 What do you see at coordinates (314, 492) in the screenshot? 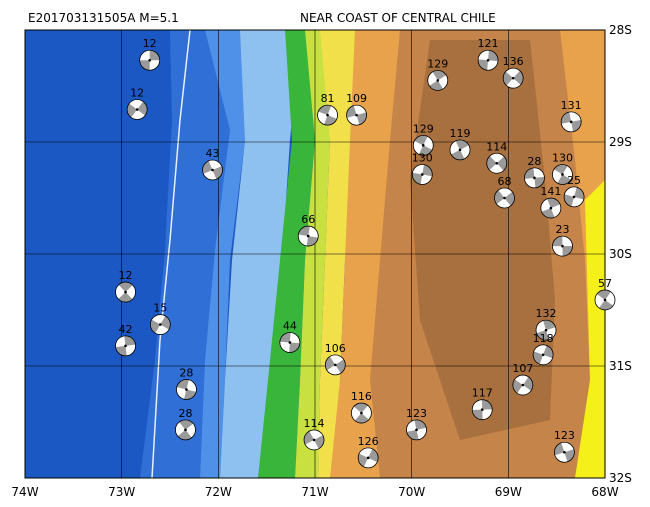
I see `lon-tick-label: 71W` at bounding box center [314, 492].